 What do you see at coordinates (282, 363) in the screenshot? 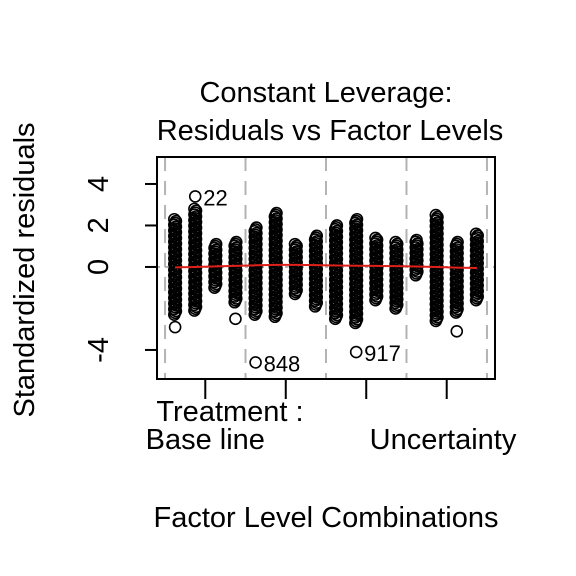
I see `outlier-label: 848` at bounding box center [282, 363].